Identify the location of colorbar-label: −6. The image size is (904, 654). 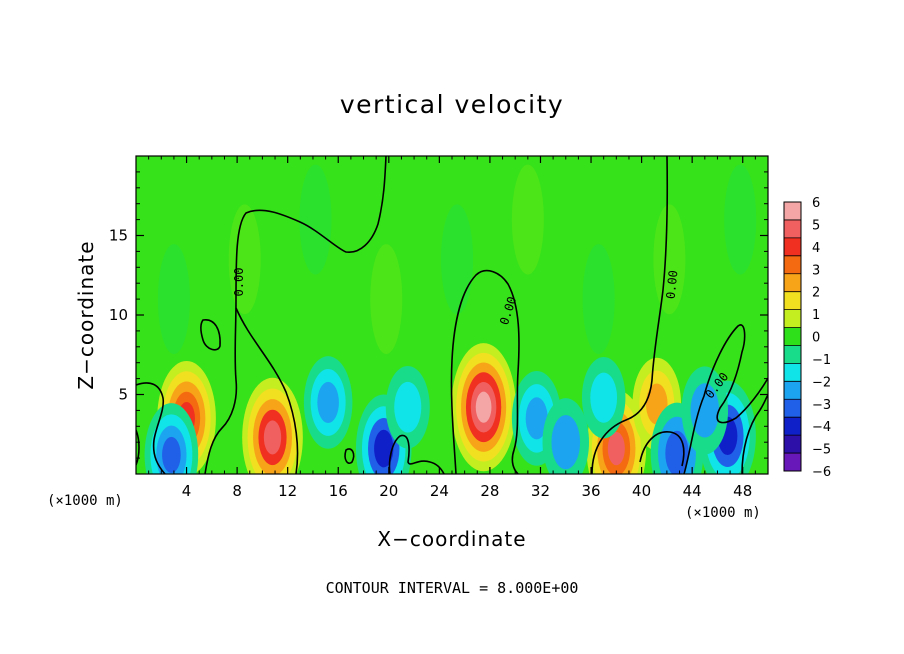
(821, 472).